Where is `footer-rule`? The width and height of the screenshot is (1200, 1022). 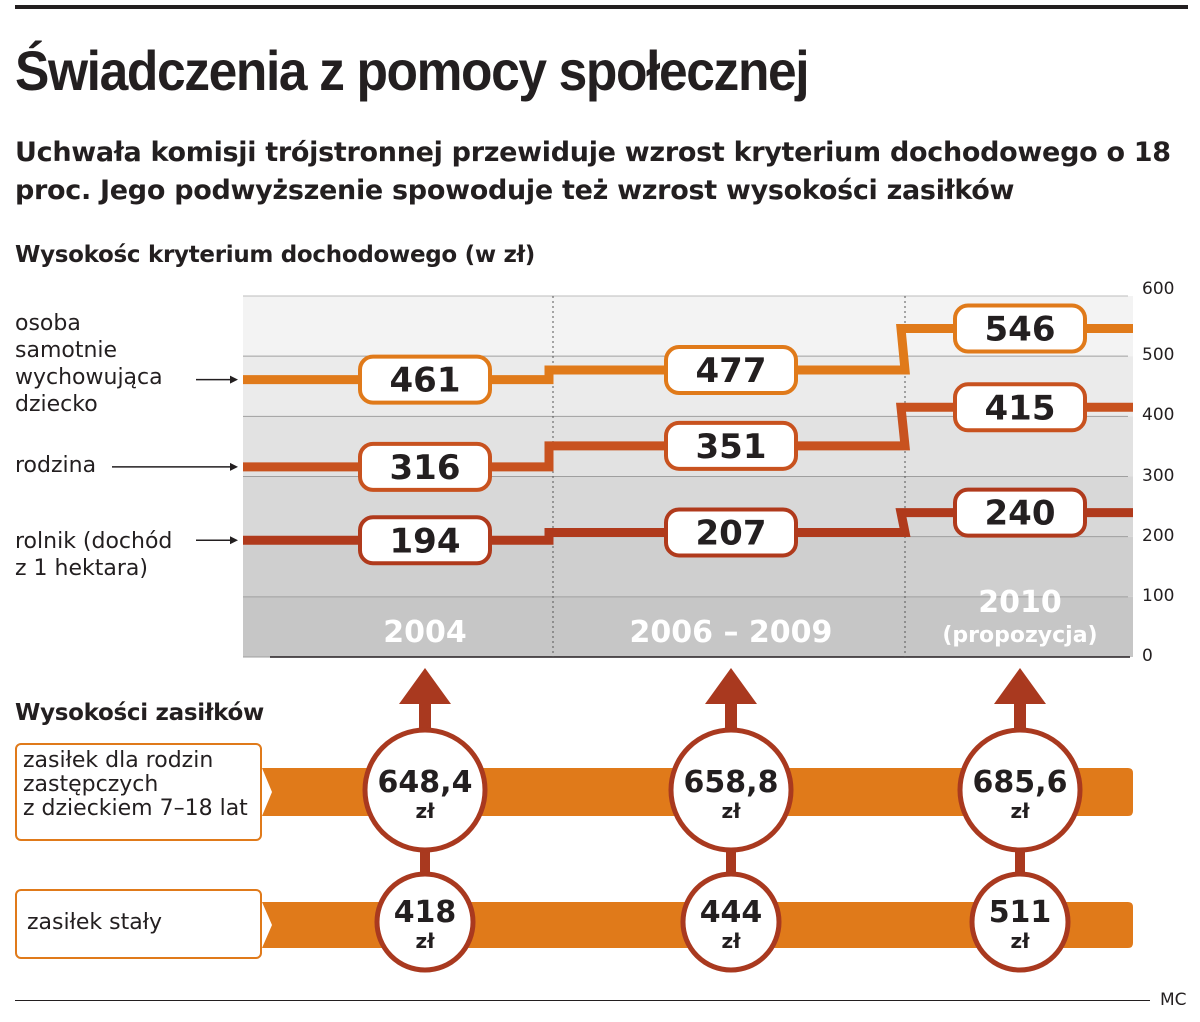 footer-rule is located at coordinates (582, 1000).